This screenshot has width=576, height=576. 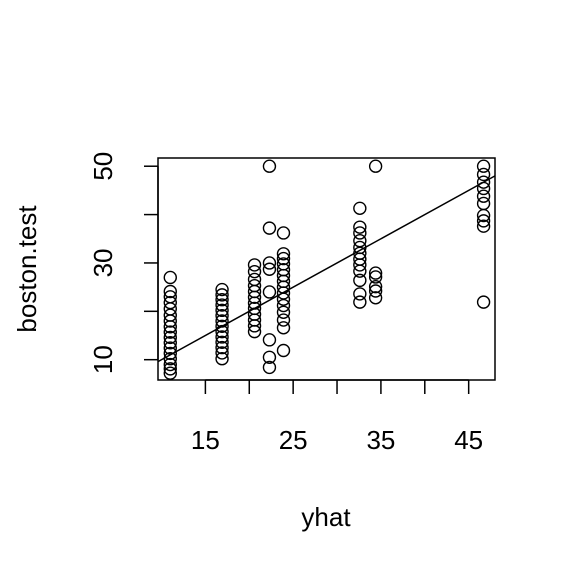 I want to click on y-axis-label: boston.test, so click(x=27, y=269).